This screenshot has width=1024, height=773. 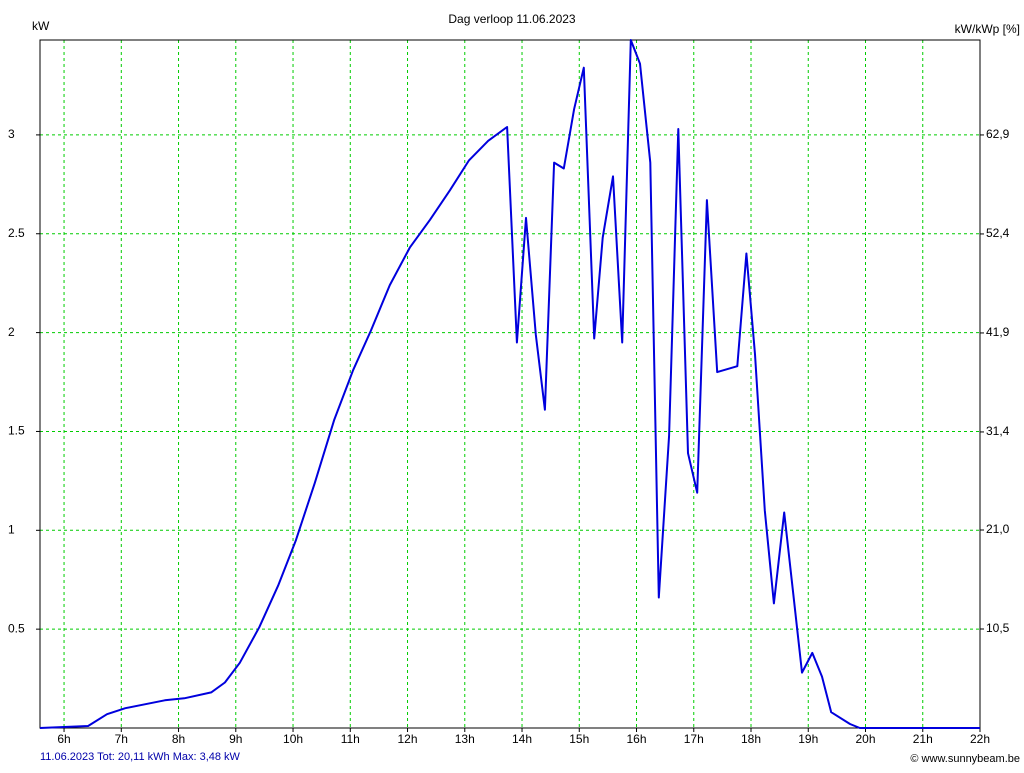 I want to click on y2-tick-label: 62,9, so click(x=998, y=134).